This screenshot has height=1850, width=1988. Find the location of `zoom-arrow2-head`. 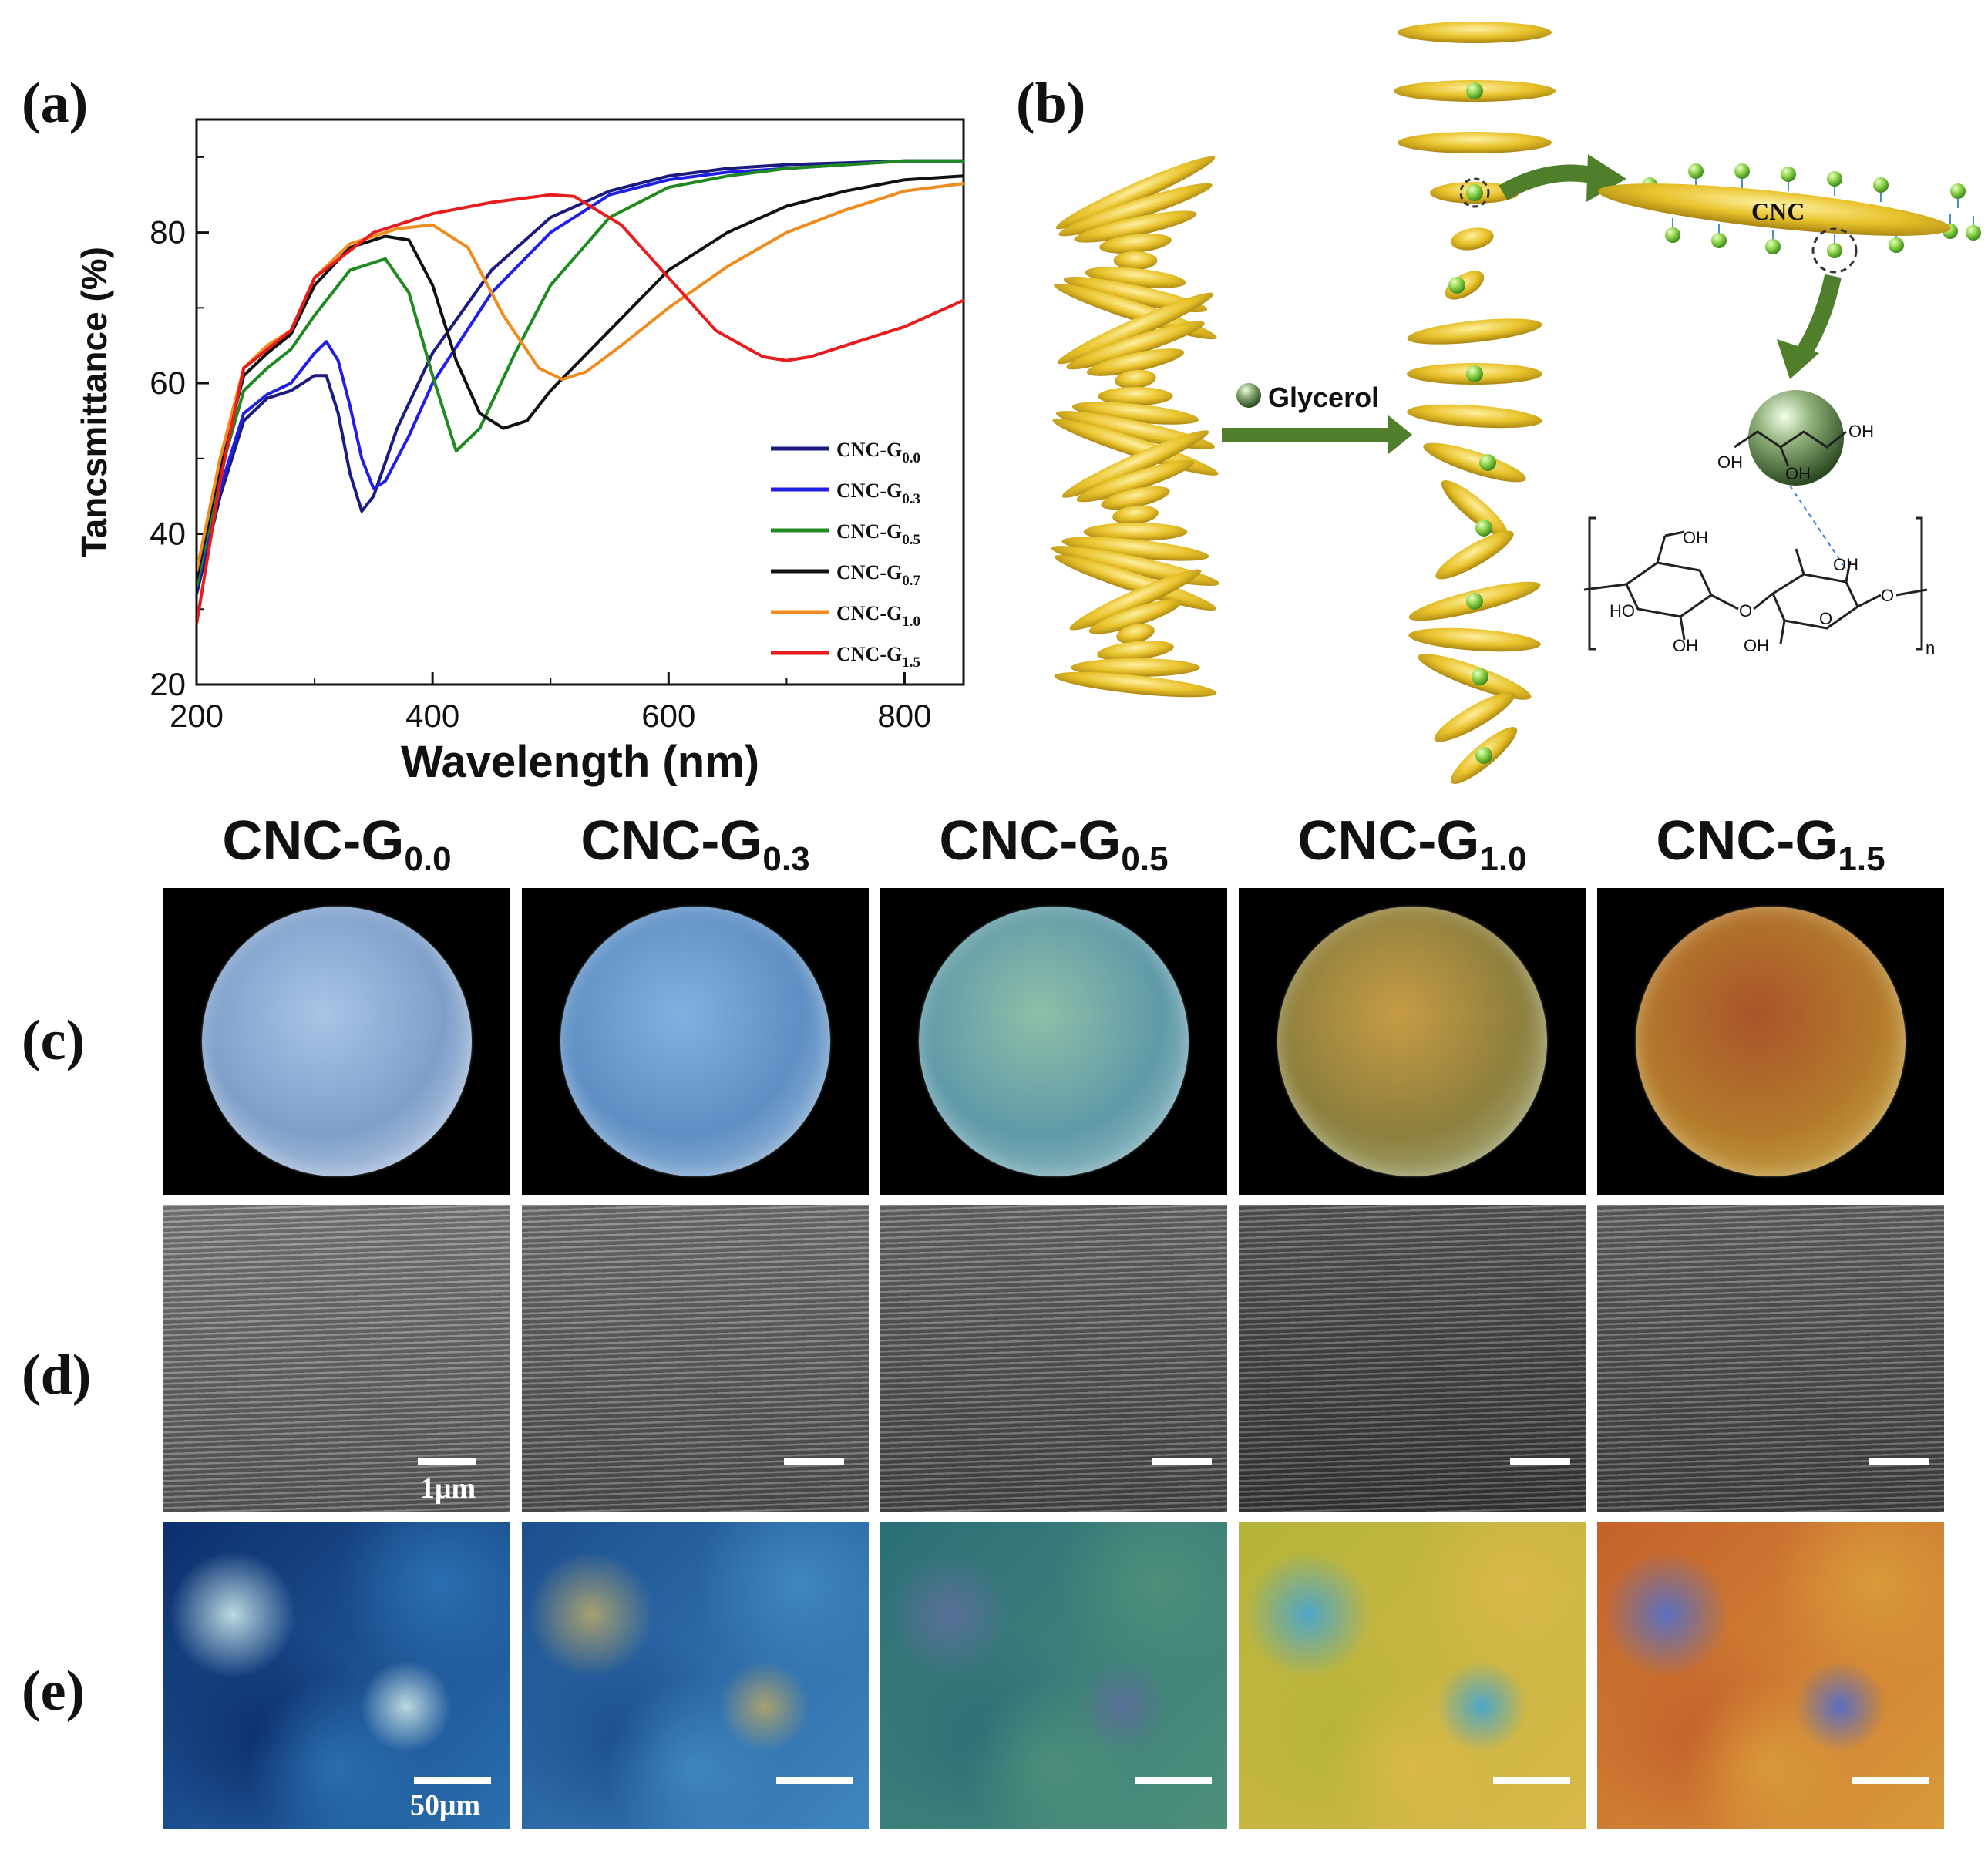

zoom-arrow2-head is located at coordinates (1798, 359).